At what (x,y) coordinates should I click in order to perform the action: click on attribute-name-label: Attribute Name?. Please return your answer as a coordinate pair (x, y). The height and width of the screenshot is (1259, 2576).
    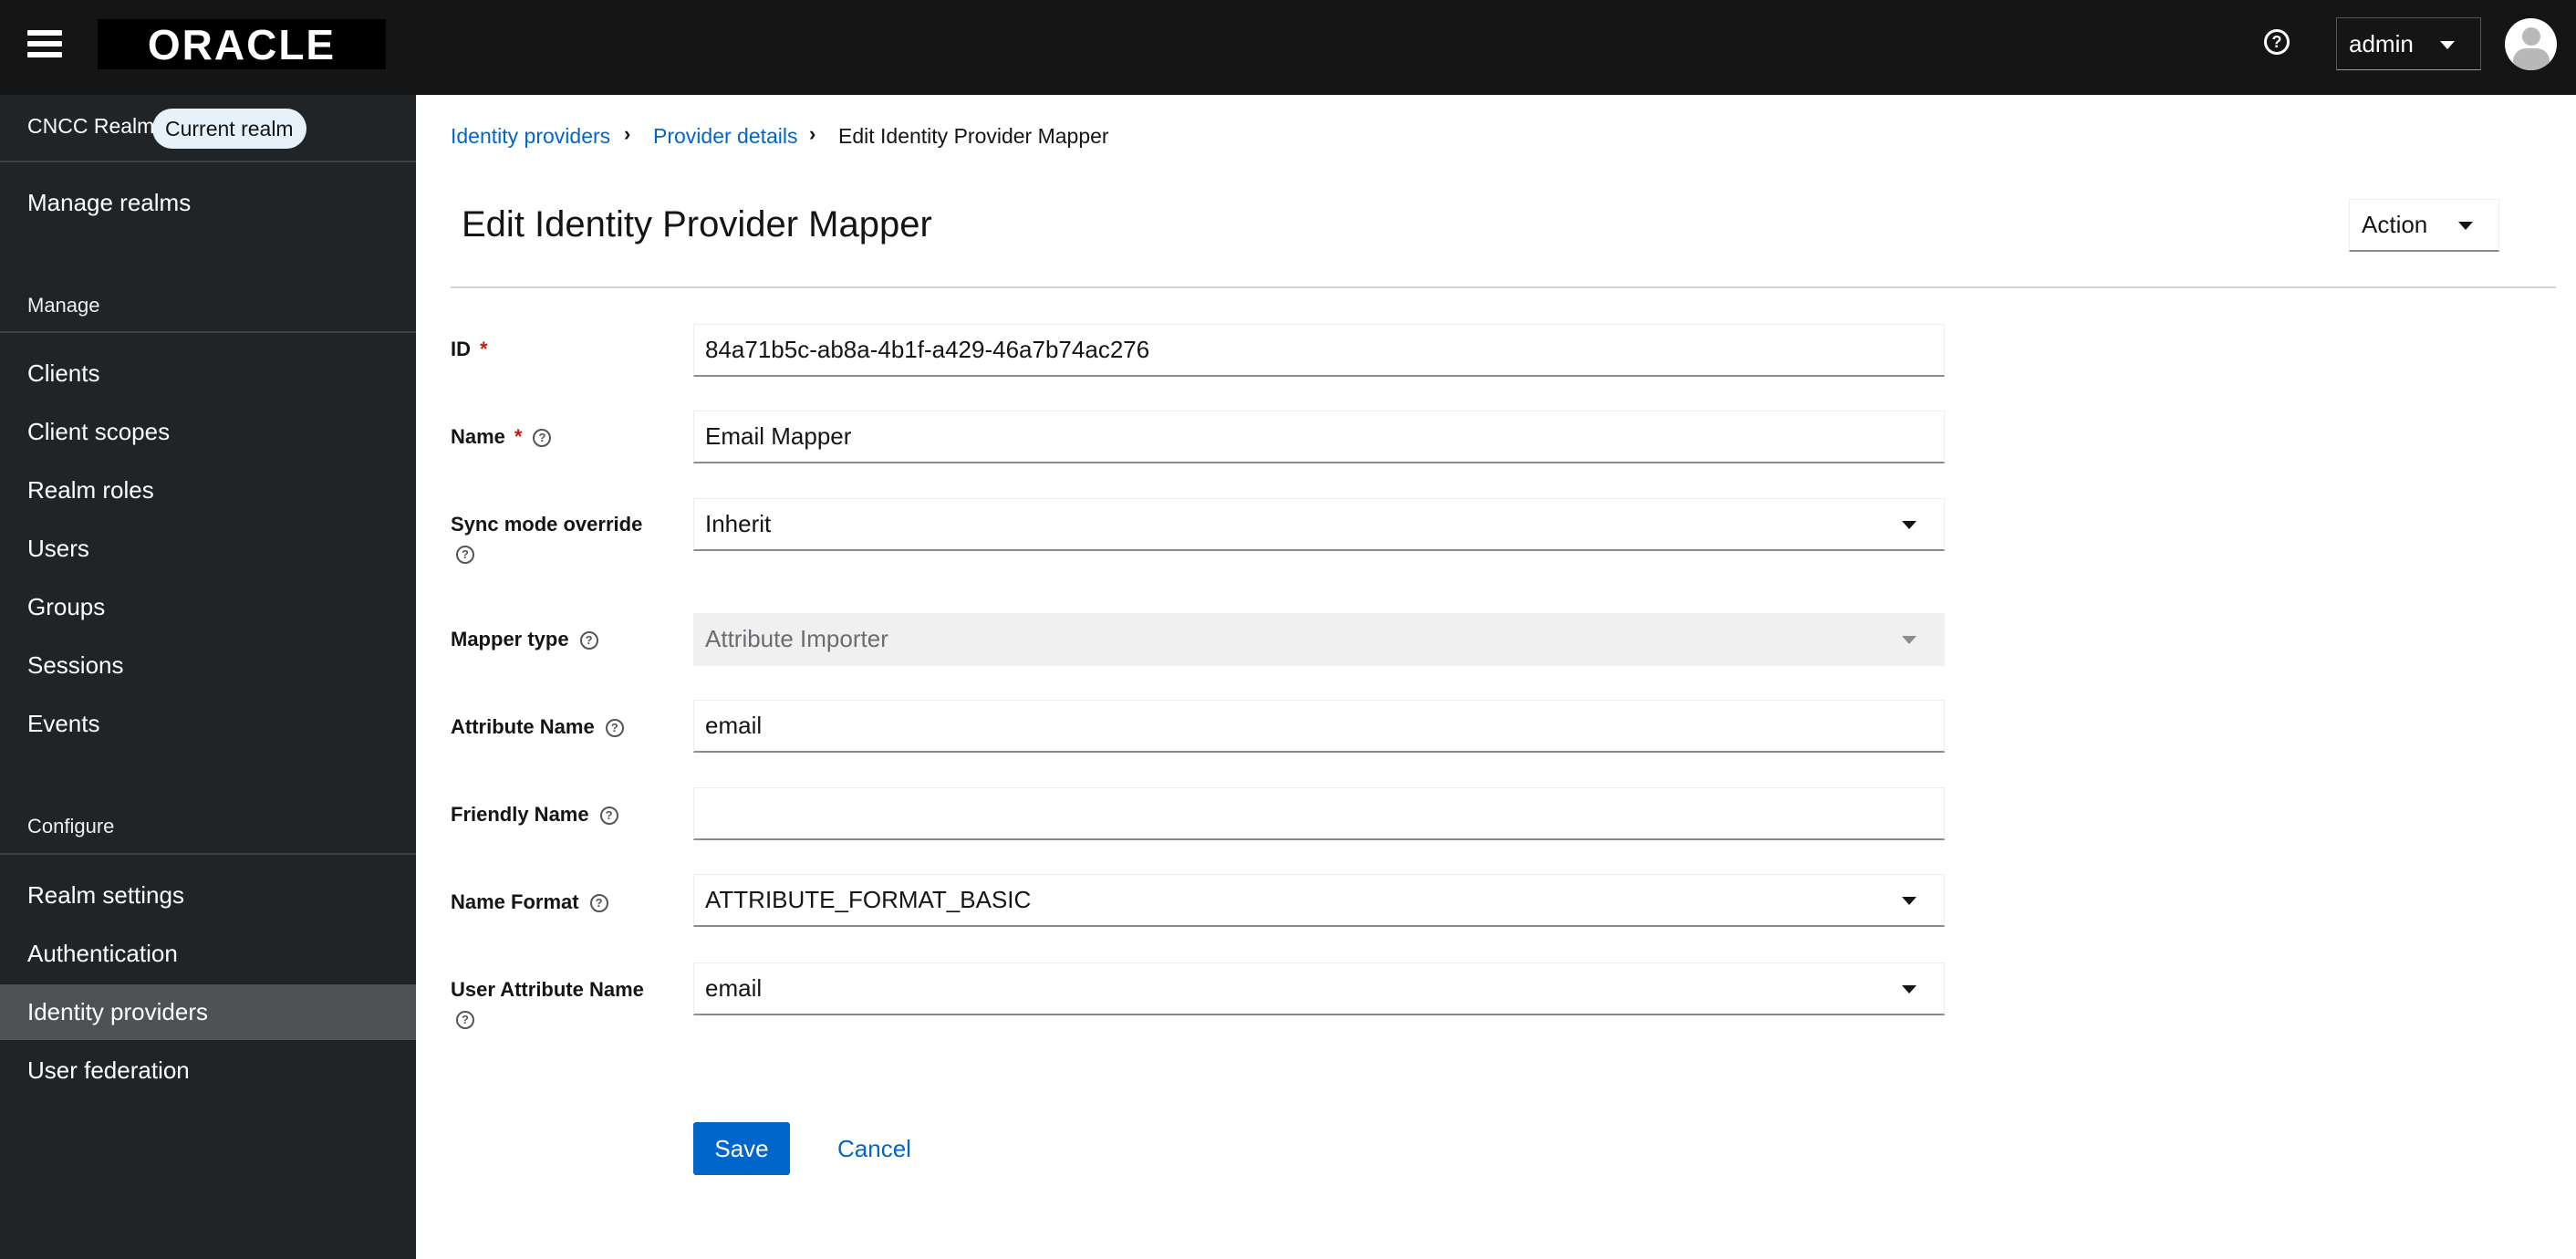
    Looking at the image, I should click on (537, 727).